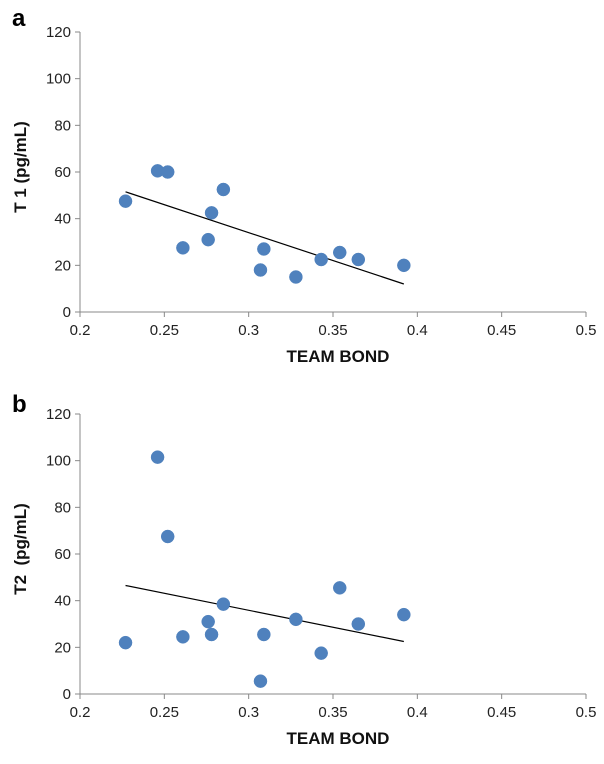 The image size is (604, 764). I want to click on panel-label: a, so click(19, 18).